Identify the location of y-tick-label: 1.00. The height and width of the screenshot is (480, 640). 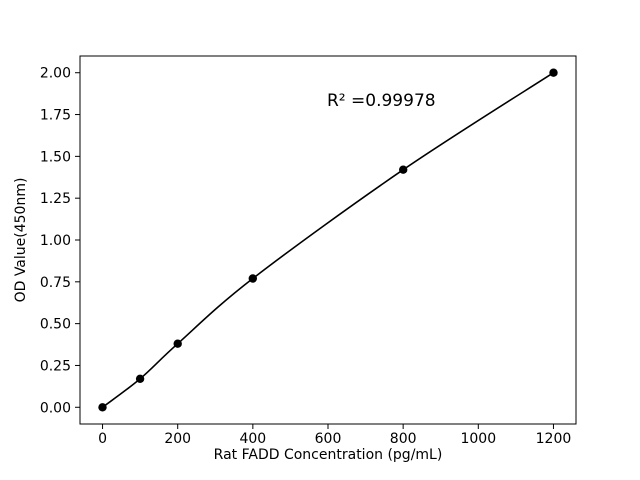
(55, 241).